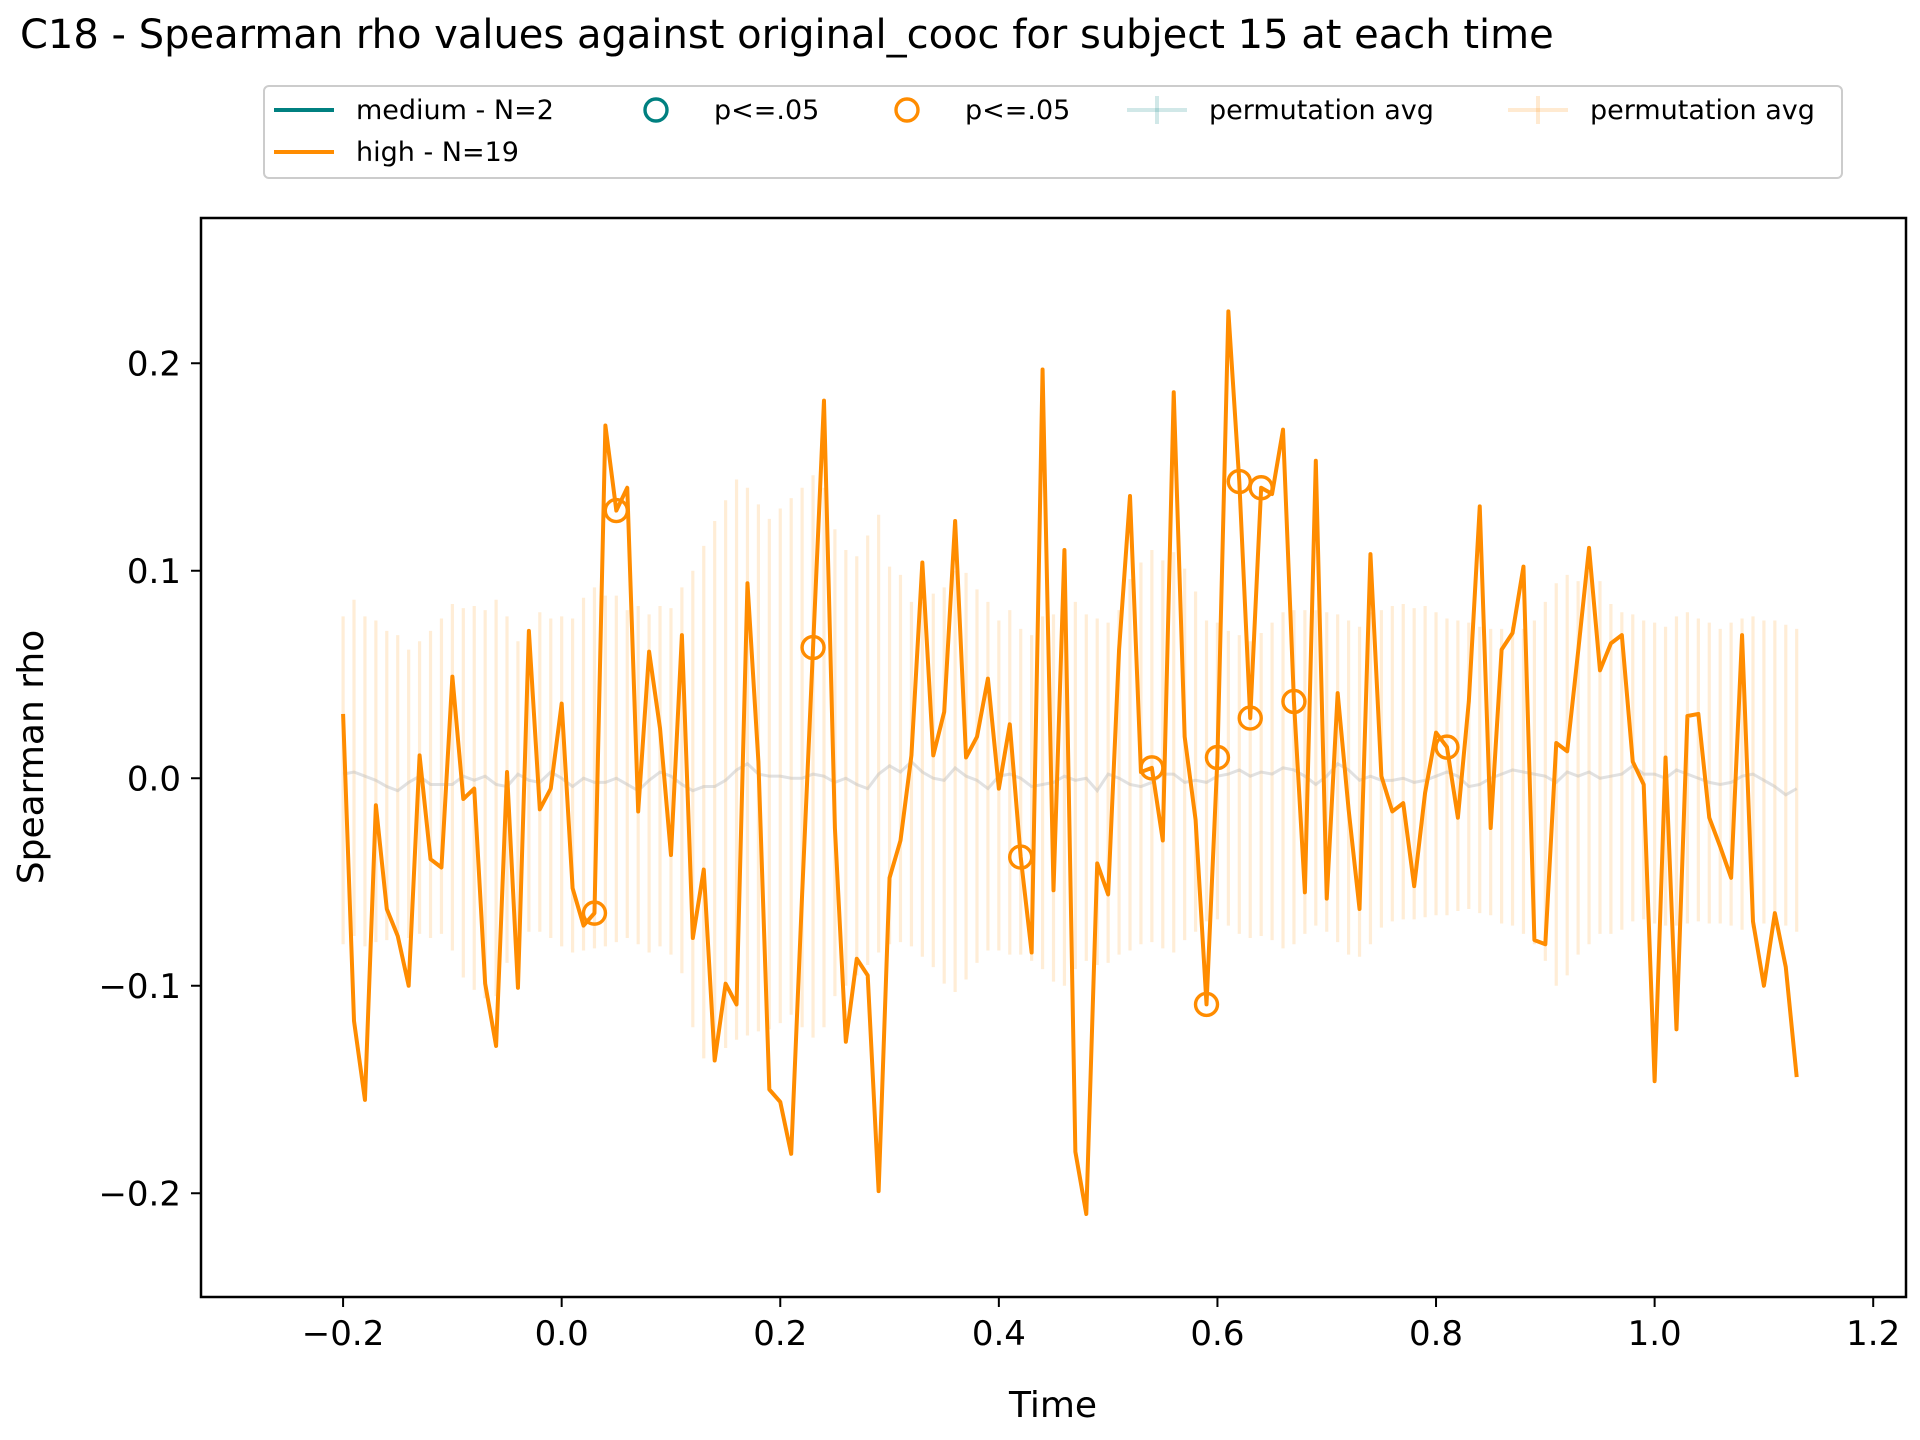  Describe the element at coordinates (343, 1334) in the screenshot. I see `x-tick-label: −0.2` at that location.